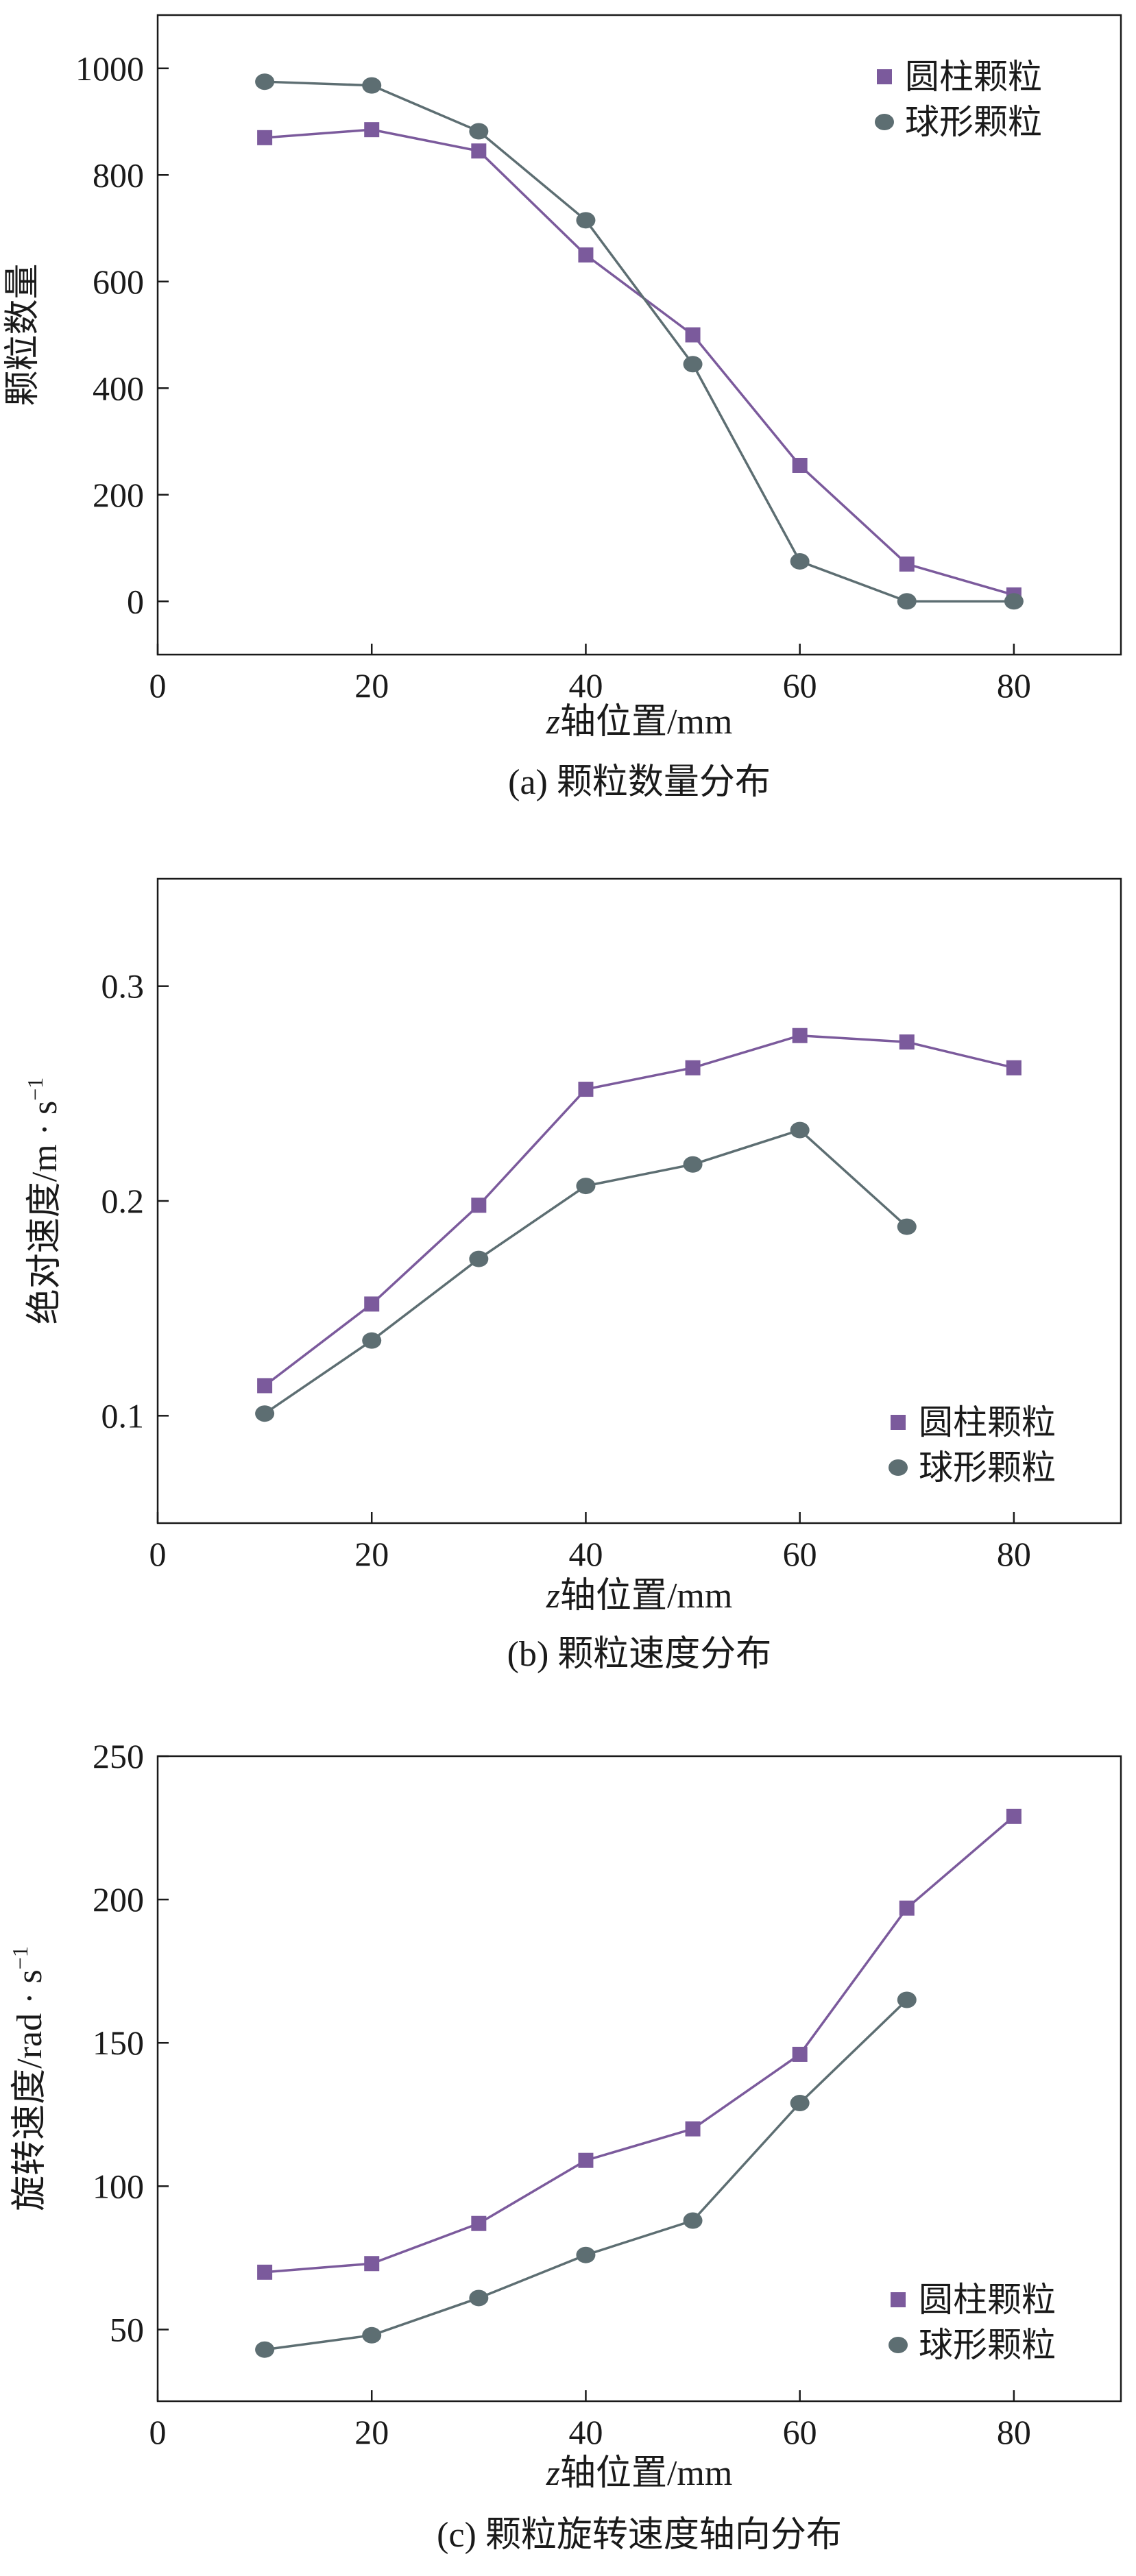  I want to click on y-tick-label: 0.3, so click(123, 986).